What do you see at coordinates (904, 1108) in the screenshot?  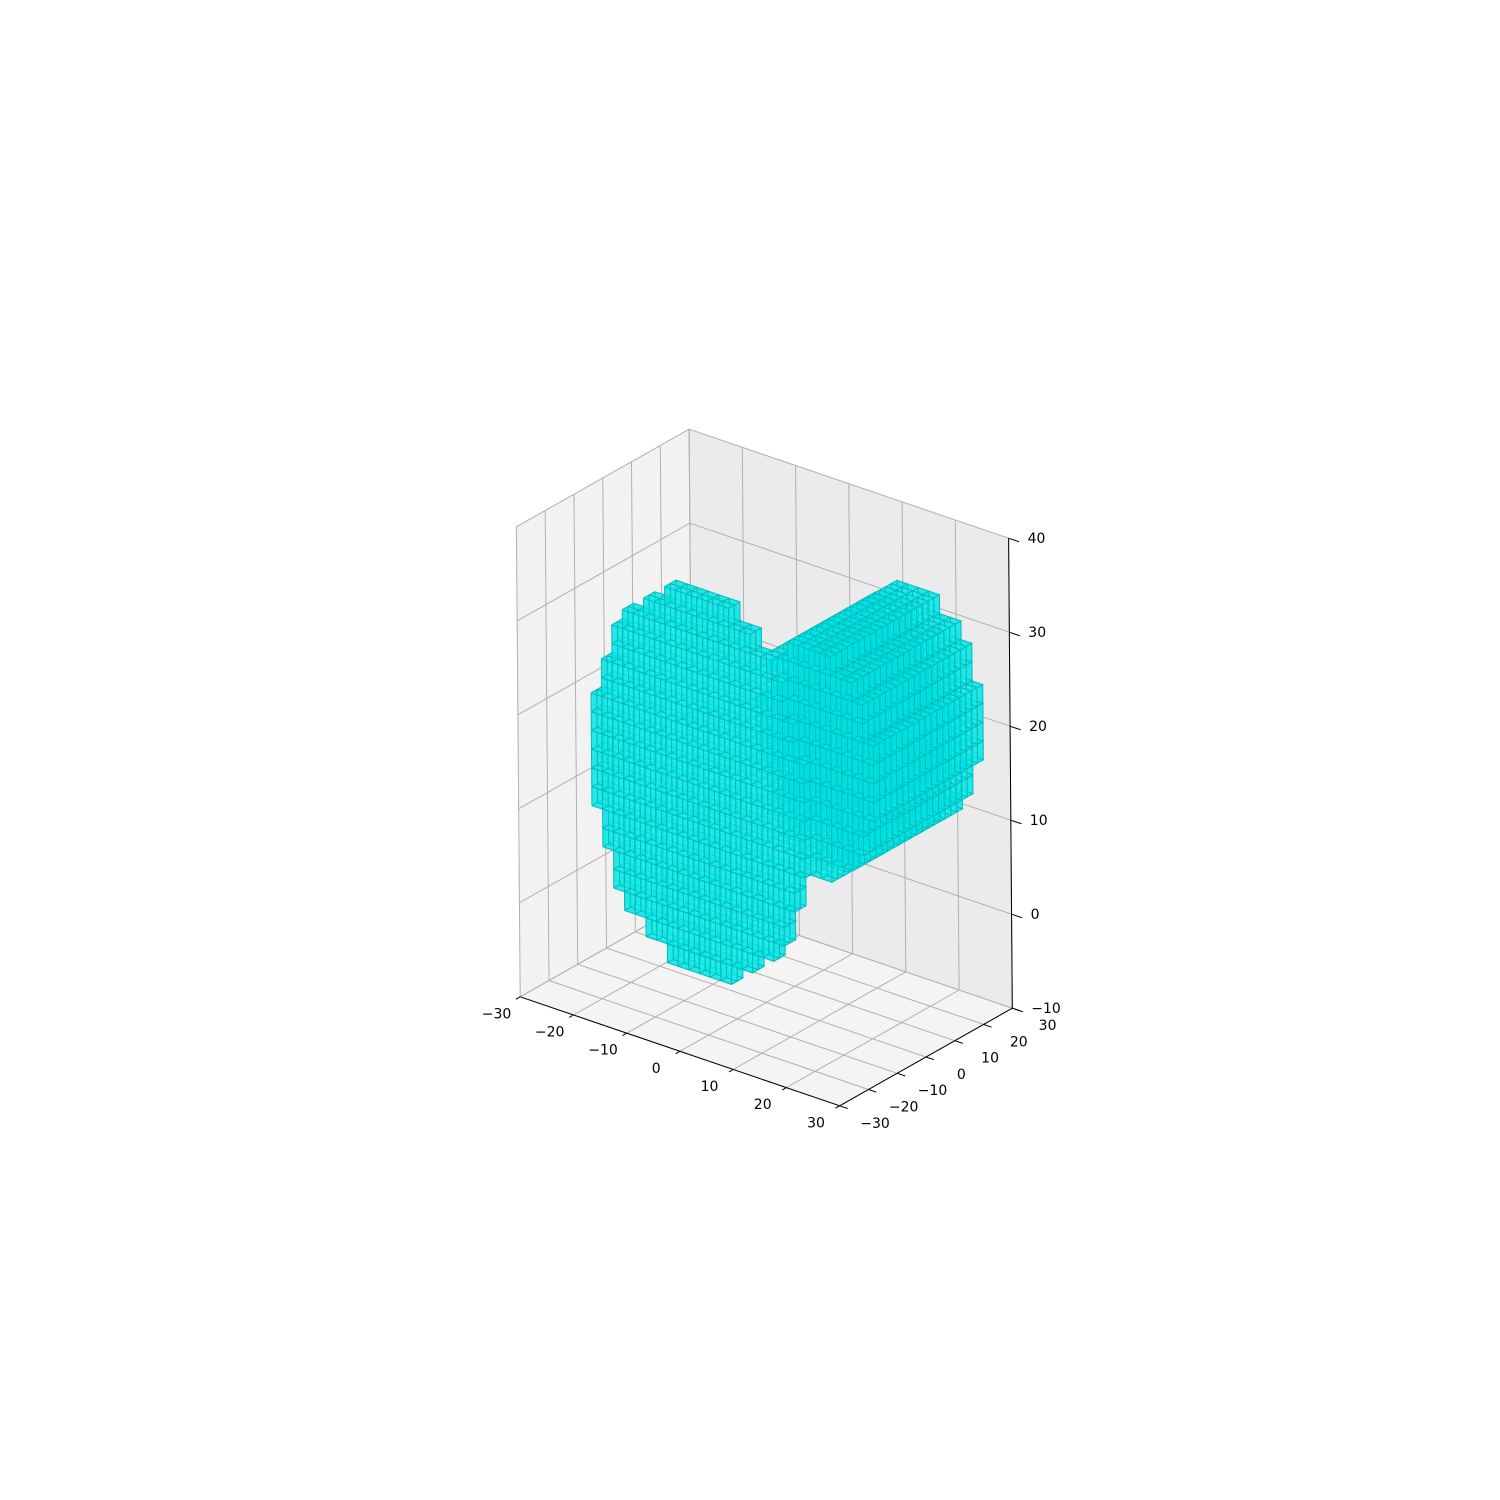 I see `y-tick-label: −20` at bounding box center [904, 1108].